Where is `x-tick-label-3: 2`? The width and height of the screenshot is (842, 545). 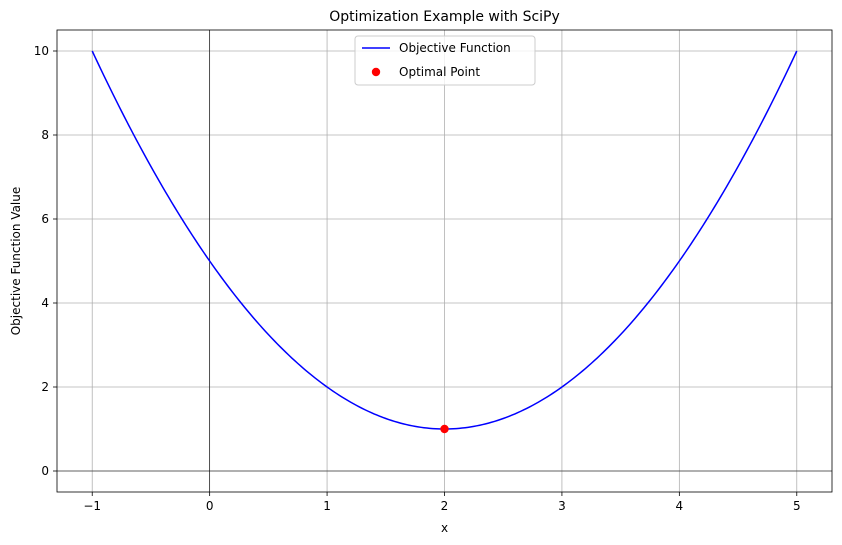 x-tick-label-3: 2 is located at coordinates (445, 506).